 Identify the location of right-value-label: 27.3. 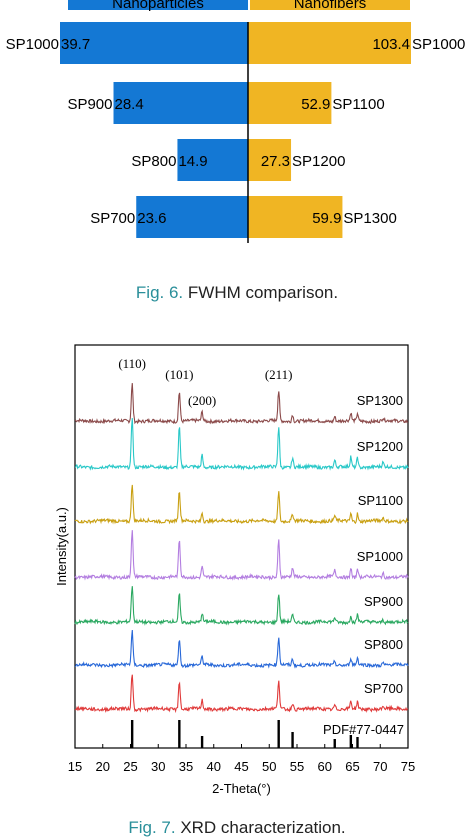
(275, 161).